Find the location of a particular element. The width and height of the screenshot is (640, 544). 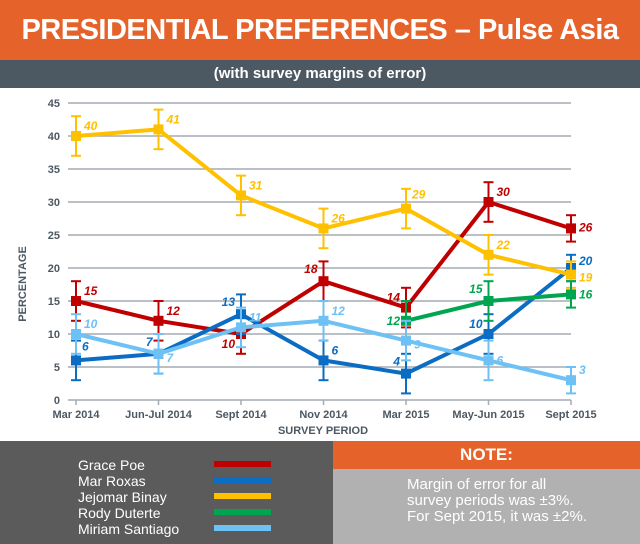

data-label: 29 is located at coordinates (418, 195).